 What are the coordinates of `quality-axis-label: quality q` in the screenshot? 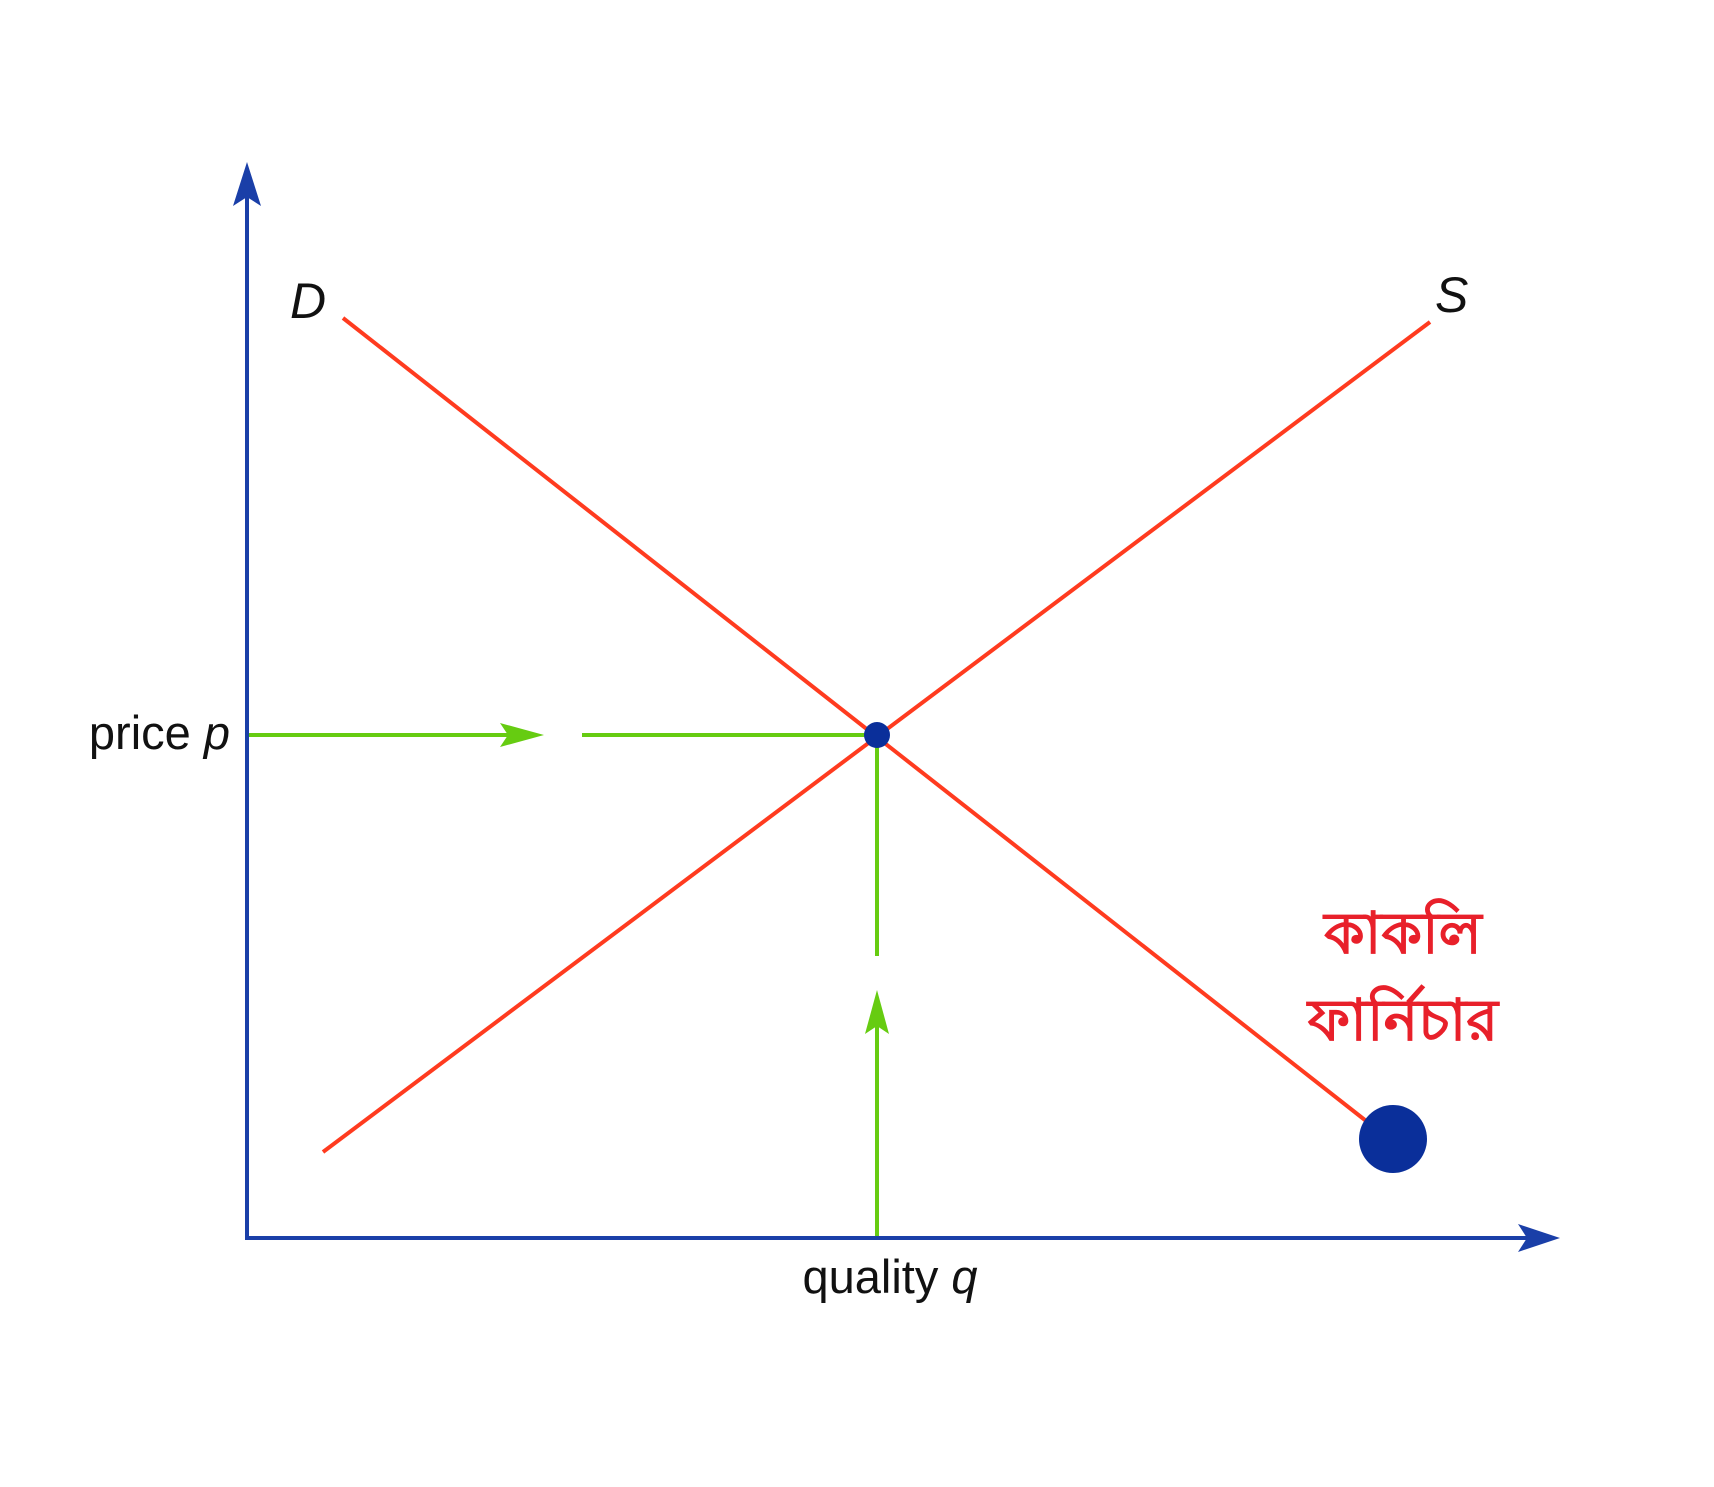 It's located at (889, 1276).